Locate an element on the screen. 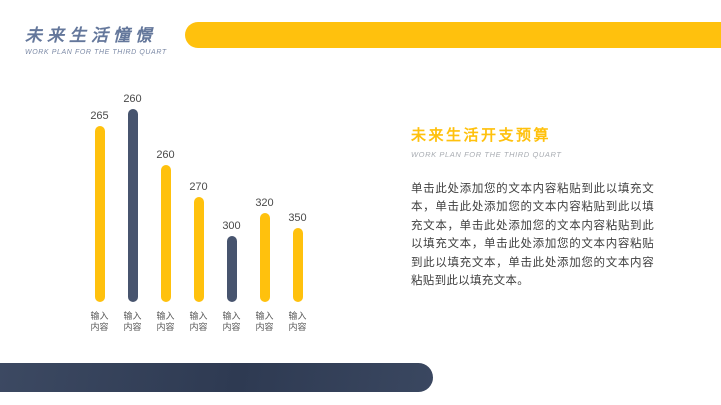 This screenshot has width=721, height=405. bottom-accent-bar-shape is located at coordinates (216, 377).